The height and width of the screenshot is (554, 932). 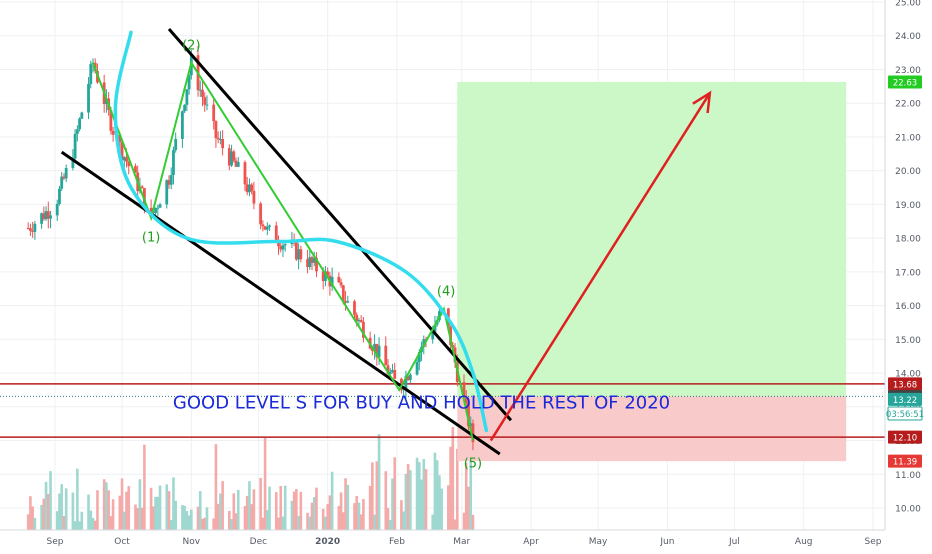 What do you see at coordinates (55, 542) in the screenshot?
I see `time-tick-label: Sep` at bounding box center [55, 542].